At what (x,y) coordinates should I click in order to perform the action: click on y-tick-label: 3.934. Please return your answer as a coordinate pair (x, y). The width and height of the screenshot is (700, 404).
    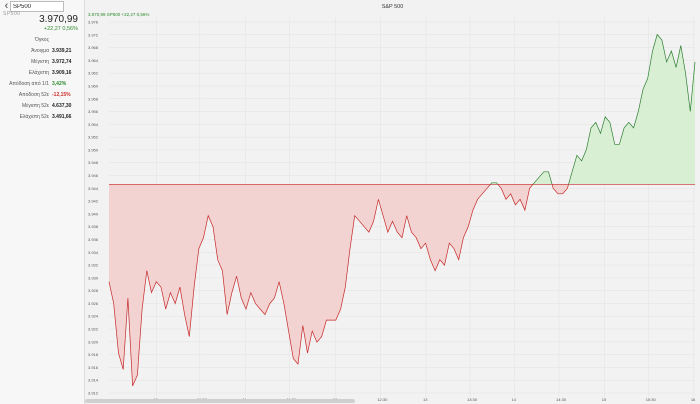
    Looking at the image, I should click on (93, 252).